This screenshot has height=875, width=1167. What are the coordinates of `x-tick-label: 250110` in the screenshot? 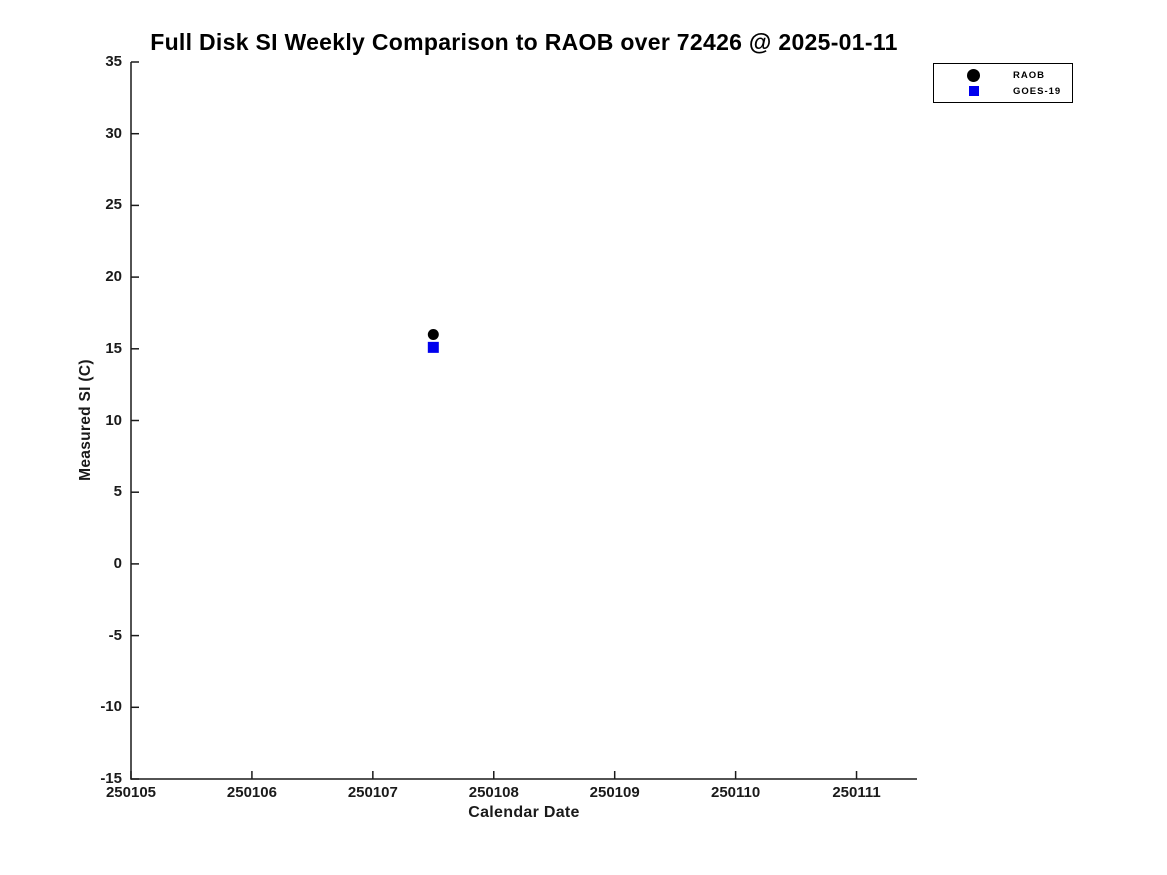 It's located at (735, 792).